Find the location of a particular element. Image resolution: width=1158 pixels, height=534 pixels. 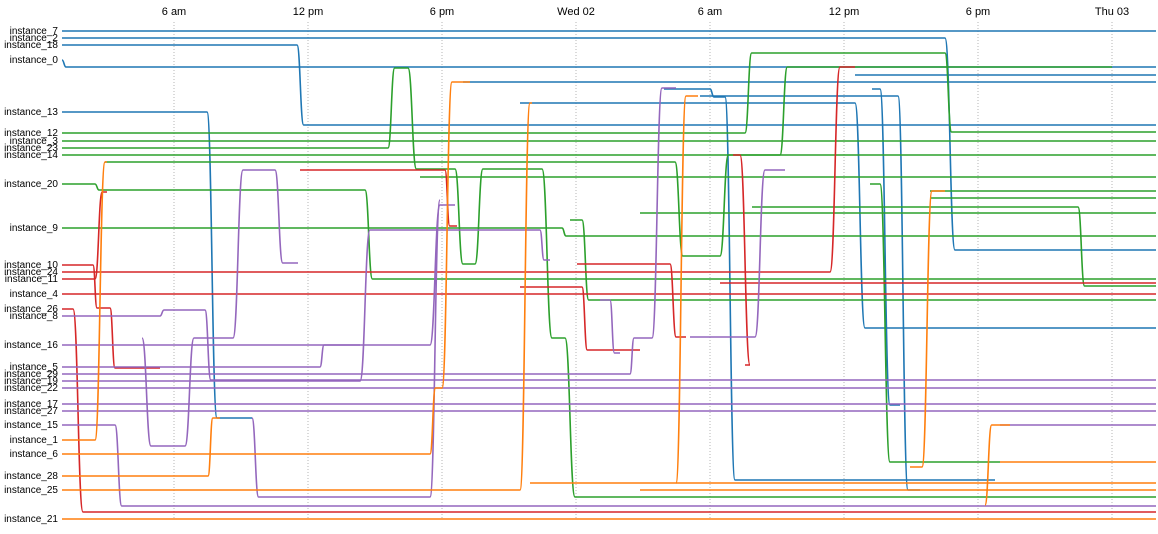

instance-label: instance_4 is located at coordinates (34, 294).